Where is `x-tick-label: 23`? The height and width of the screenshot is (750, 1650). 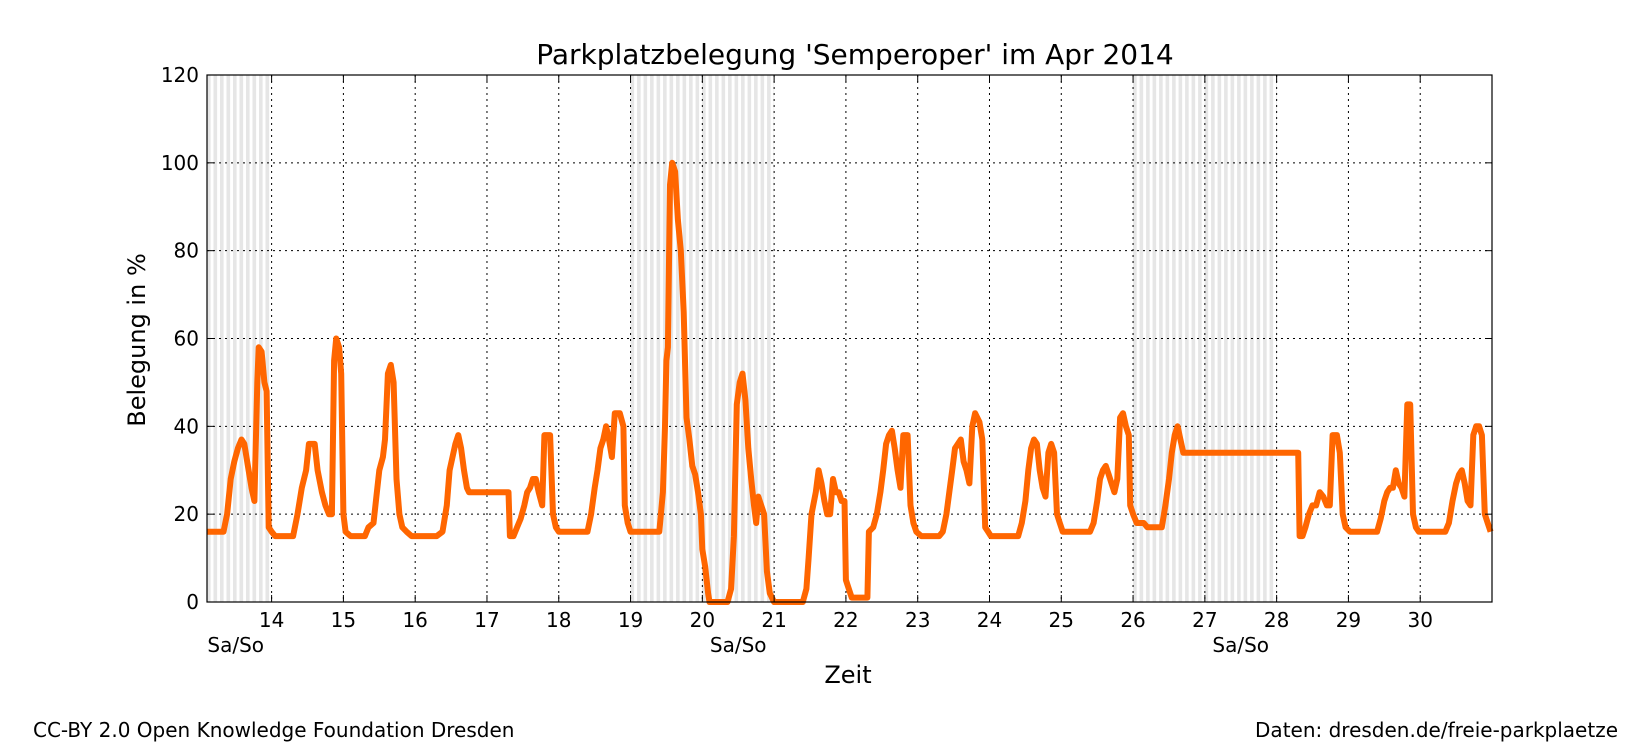
x-tick-label: 23 is located at coordinates (917, 620).